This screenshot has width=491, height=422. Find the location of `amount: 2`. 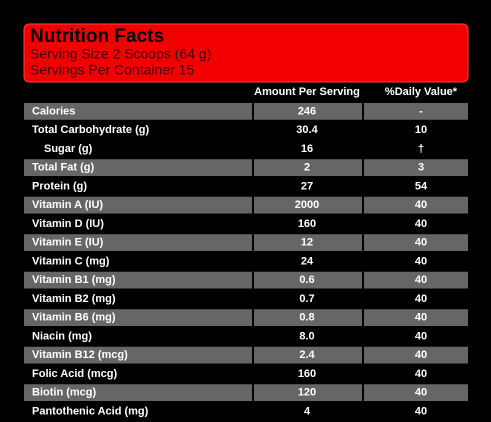

amount: 2 is located at coordinates (307, 168).